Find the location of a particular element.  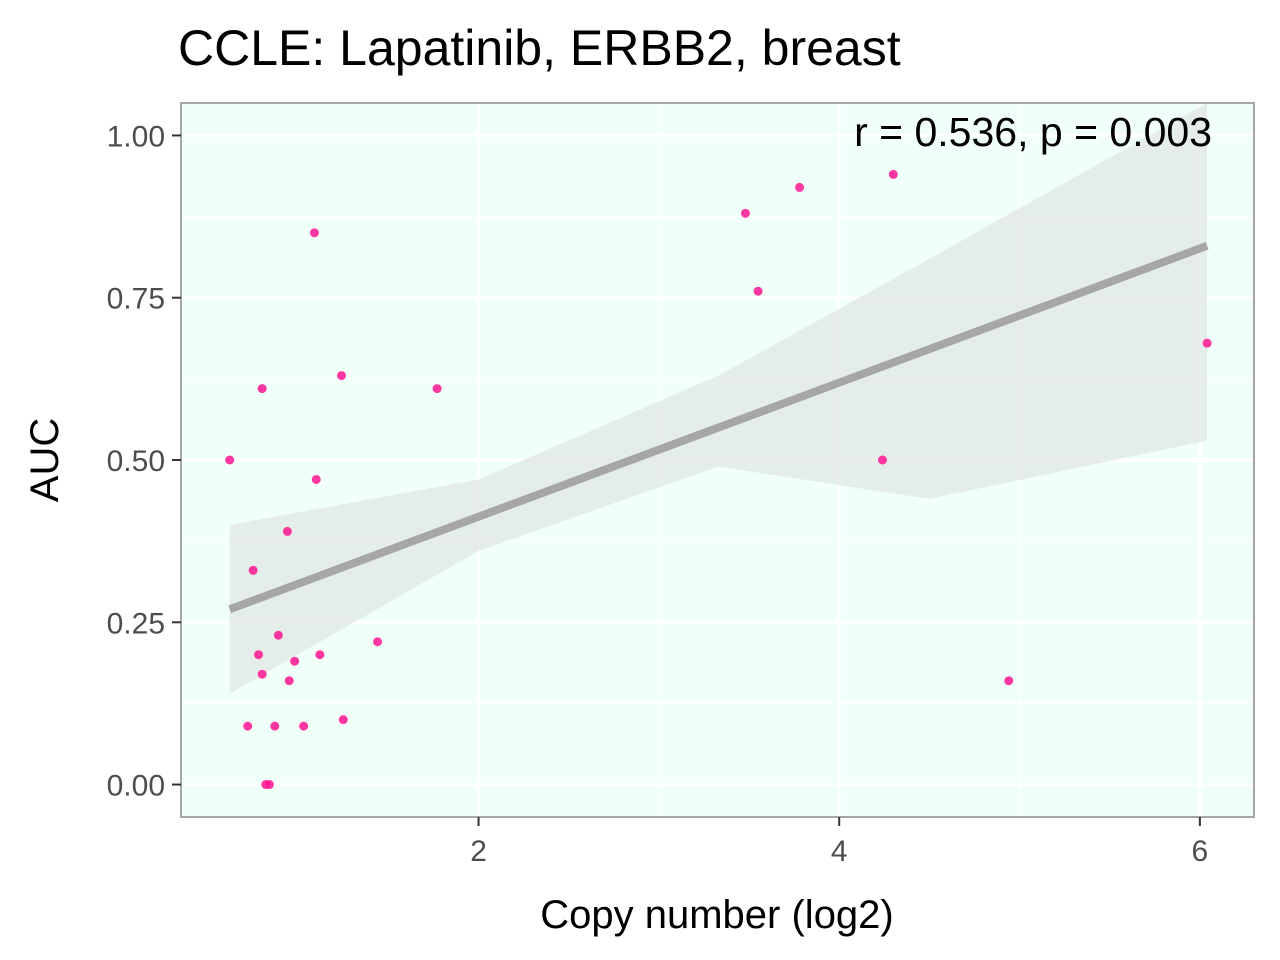

y-tick-label: 1.00 is located at coordinates (136, 136).